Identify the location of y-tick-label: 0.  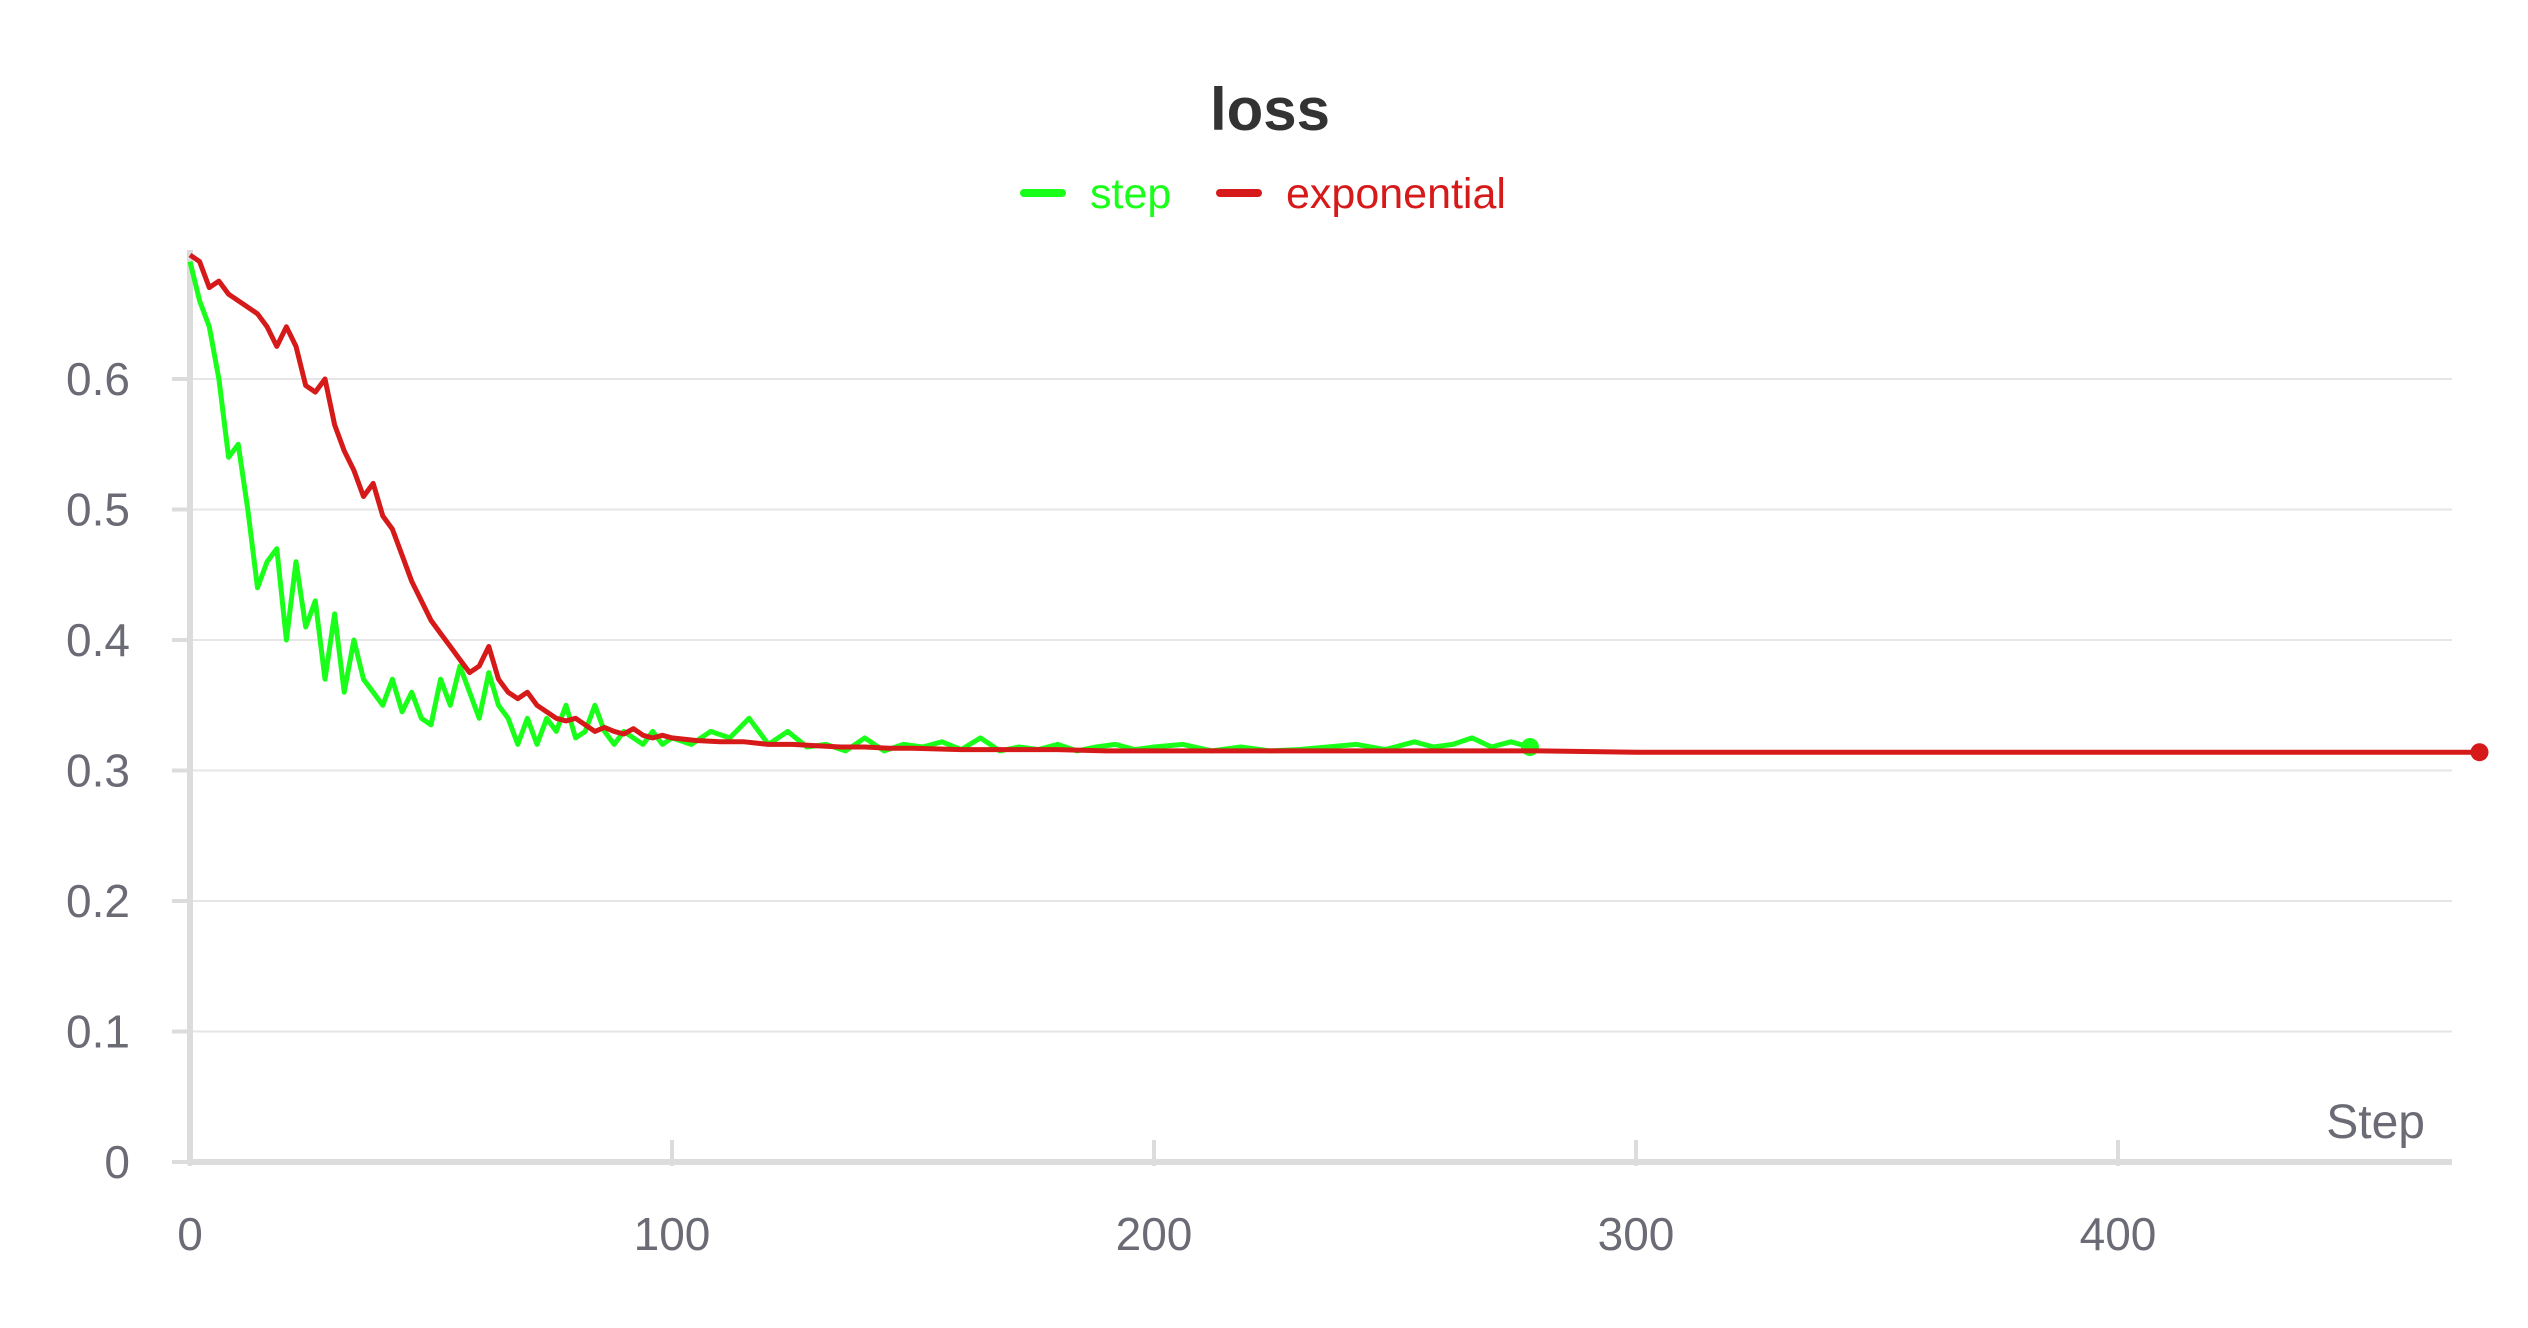
(117, 1162).